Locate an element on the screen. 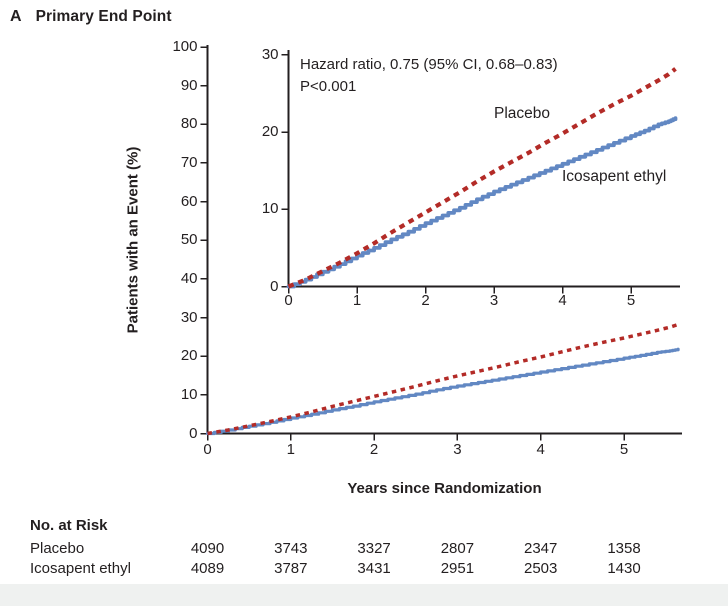 The image size is (728, 606). main-x-tick-label: 4 is located at coordinates (540, 449).